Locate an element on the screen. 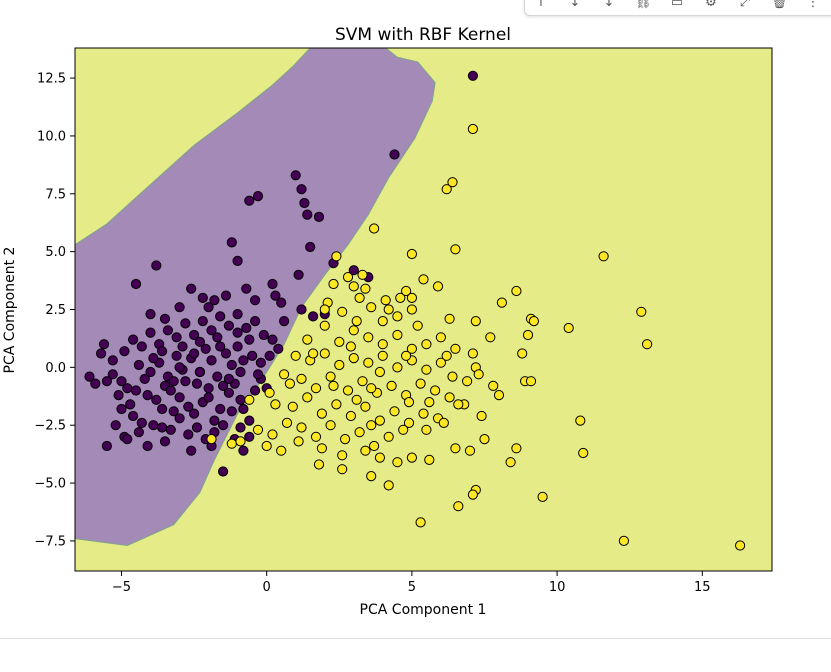 The image size is (831, 672). delete-icon: 🗑 is located at coordinates (779, 5).